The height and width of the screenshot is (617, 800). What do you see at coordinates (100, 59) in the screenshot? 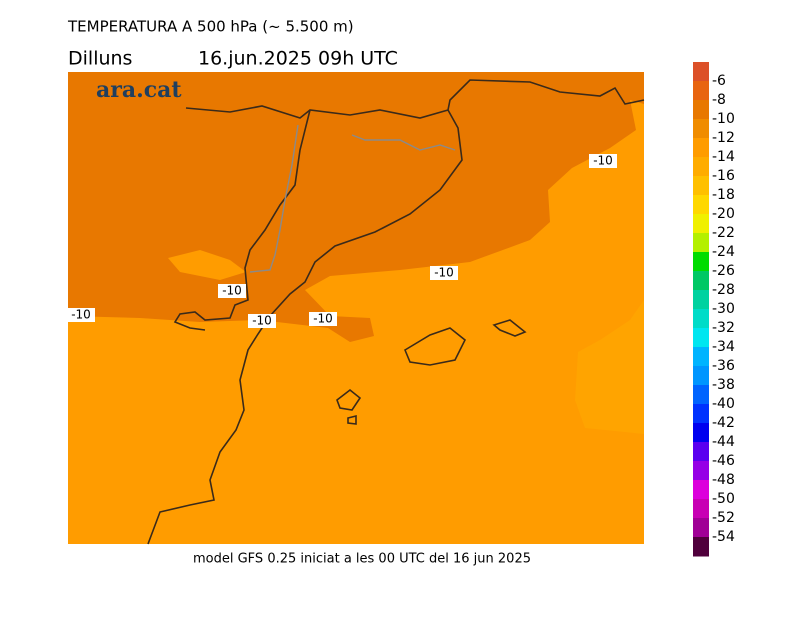
I see `day: Dilluns` at bounding box center [100, 59].